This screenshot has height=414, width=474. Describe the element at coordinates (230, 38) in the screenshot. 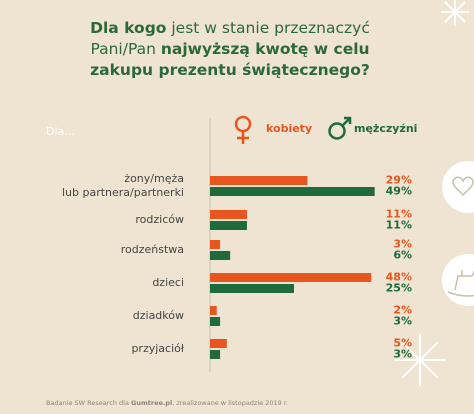

I see `text-segment: jest w stanie przeznaczyć Pani/Pan` at that location.